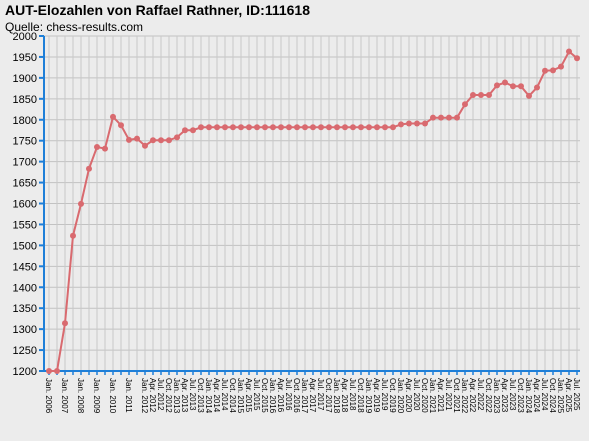 Image resolution: width=589 pixels, height=441 pixels. I want to click on x-tick-label: Jan. 2008, so click(80, 396).